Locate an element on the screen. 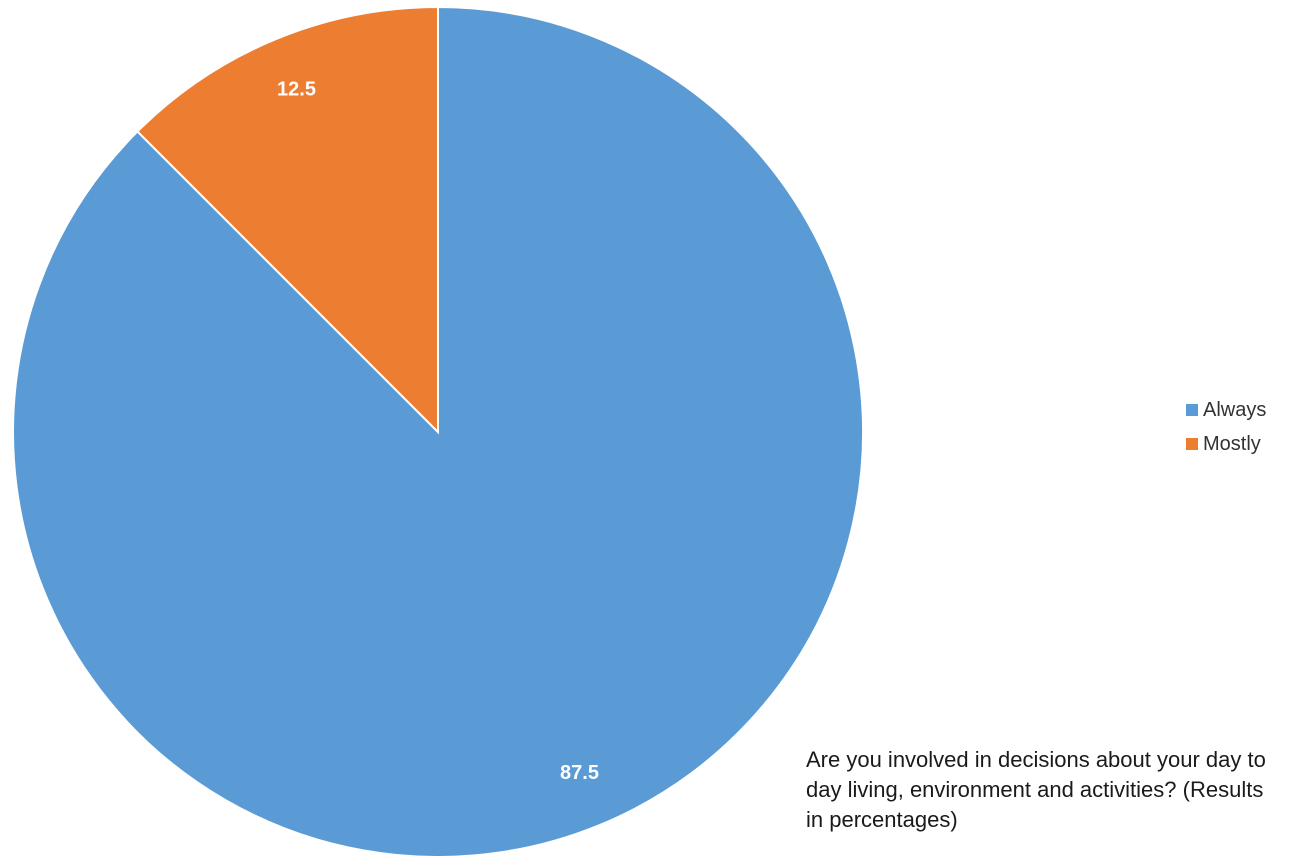 The width and height of the screenshot is (1289, 856). legend-label-mostly: Mostly is located at coordinates (1232, 444).